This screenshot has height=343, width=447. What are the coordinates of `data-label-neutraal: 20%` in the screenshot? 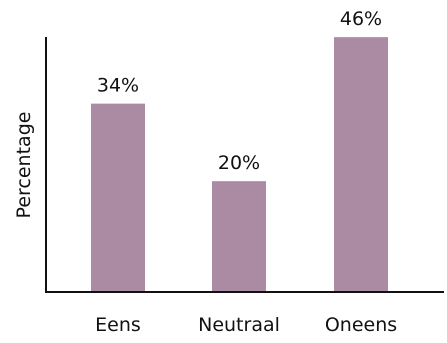 It's located at (239, 163).